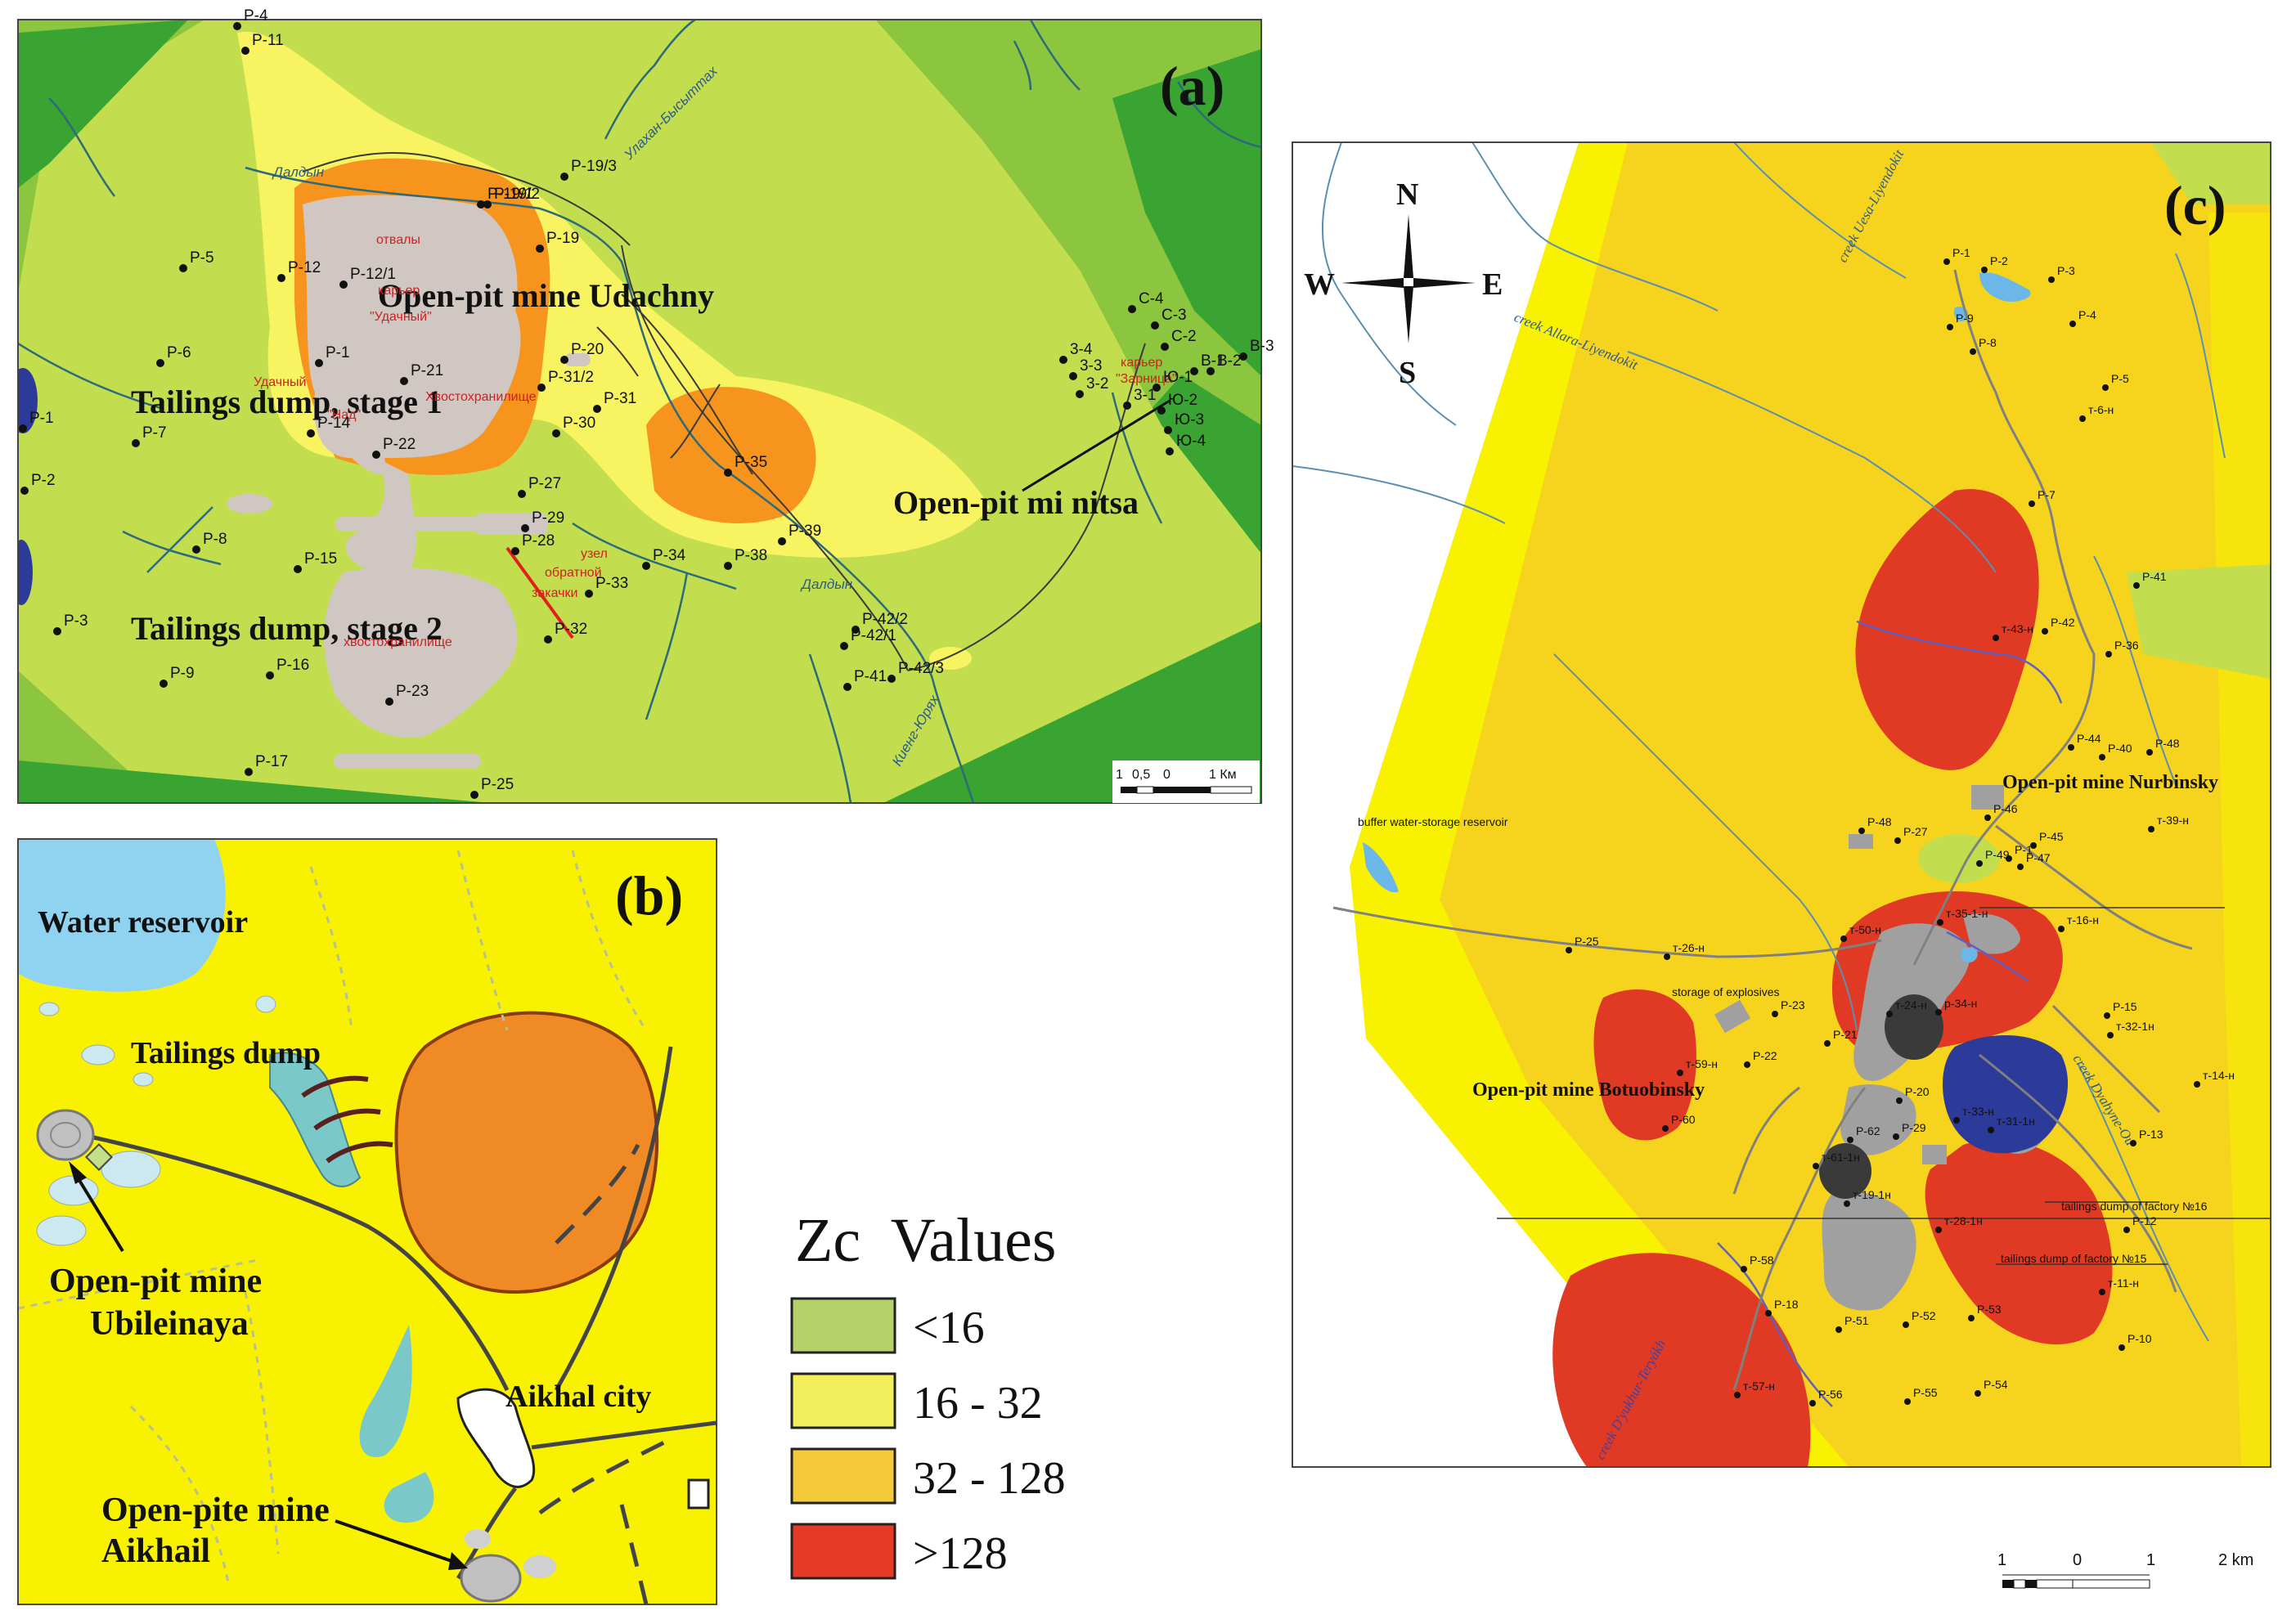 The width and height of the screenshot is (2287, 1624). I want to click on c-point-label: P-2, so click(1999, 260).